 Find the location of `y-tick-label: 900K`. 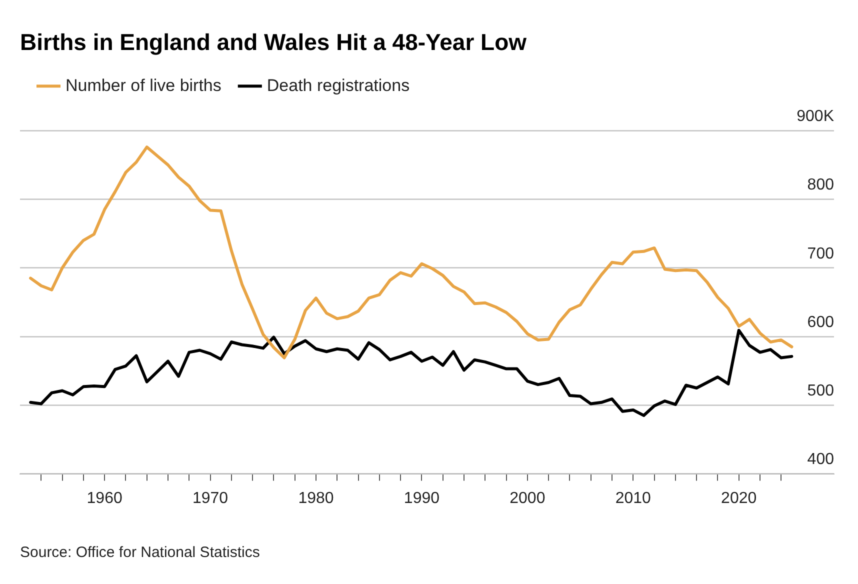

y-tick-label: 900K is located at coordinates (815, 117).